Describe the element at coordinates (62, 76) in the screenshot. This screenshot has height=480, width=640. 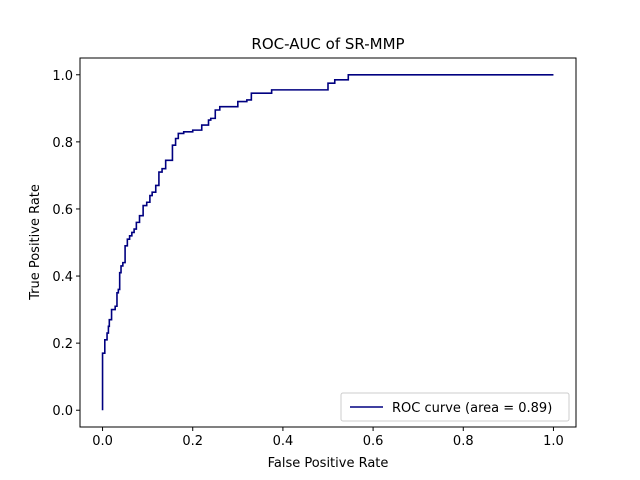
I see `y-tick-label: 1.0` at that location.